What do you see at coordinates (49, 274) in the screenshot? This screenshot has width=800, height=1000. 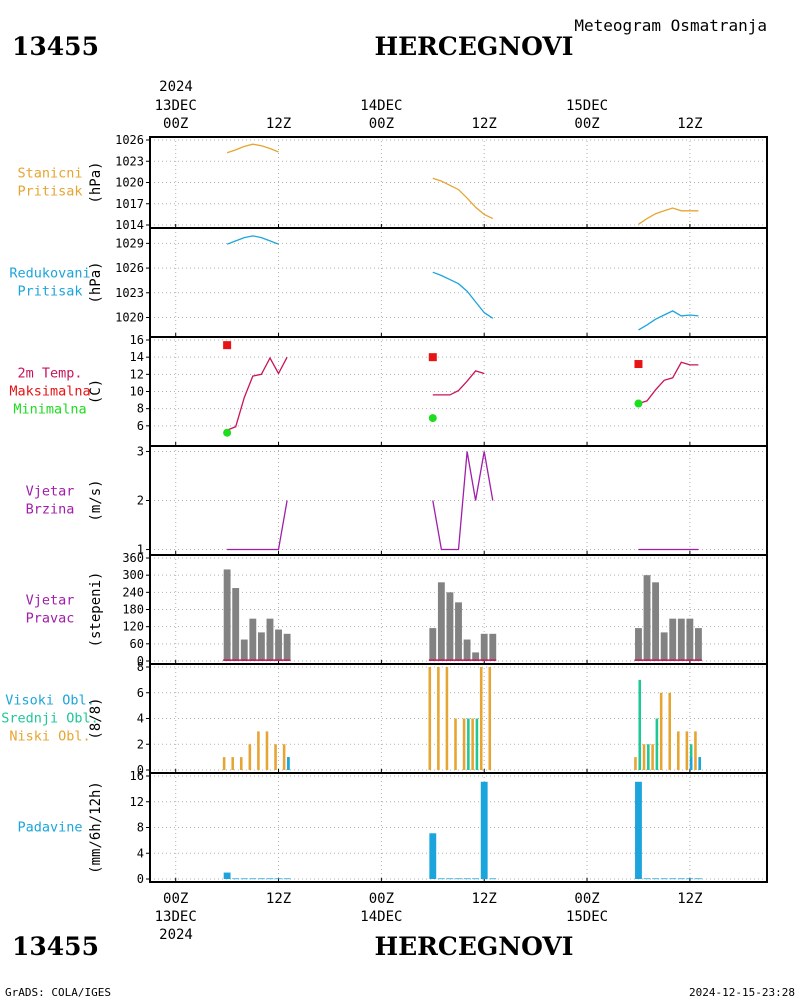 I see `panel-label: Redukovani` at bounding box center [49, 274].